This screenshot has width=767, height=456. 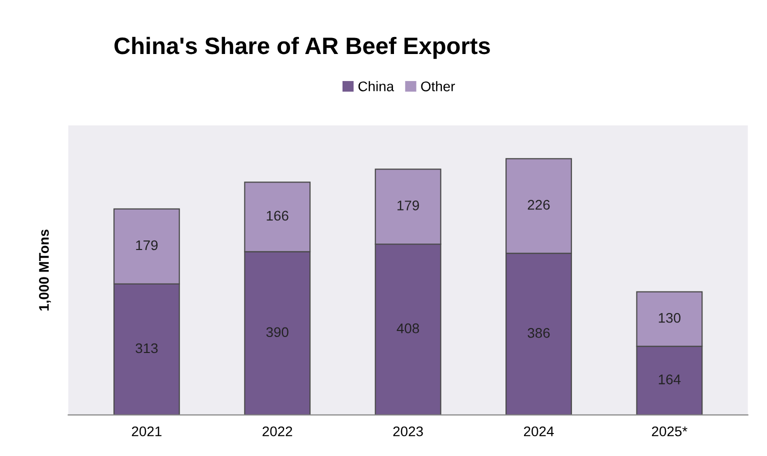 I want to click on data-label: 226, so click(x=539, y=205).